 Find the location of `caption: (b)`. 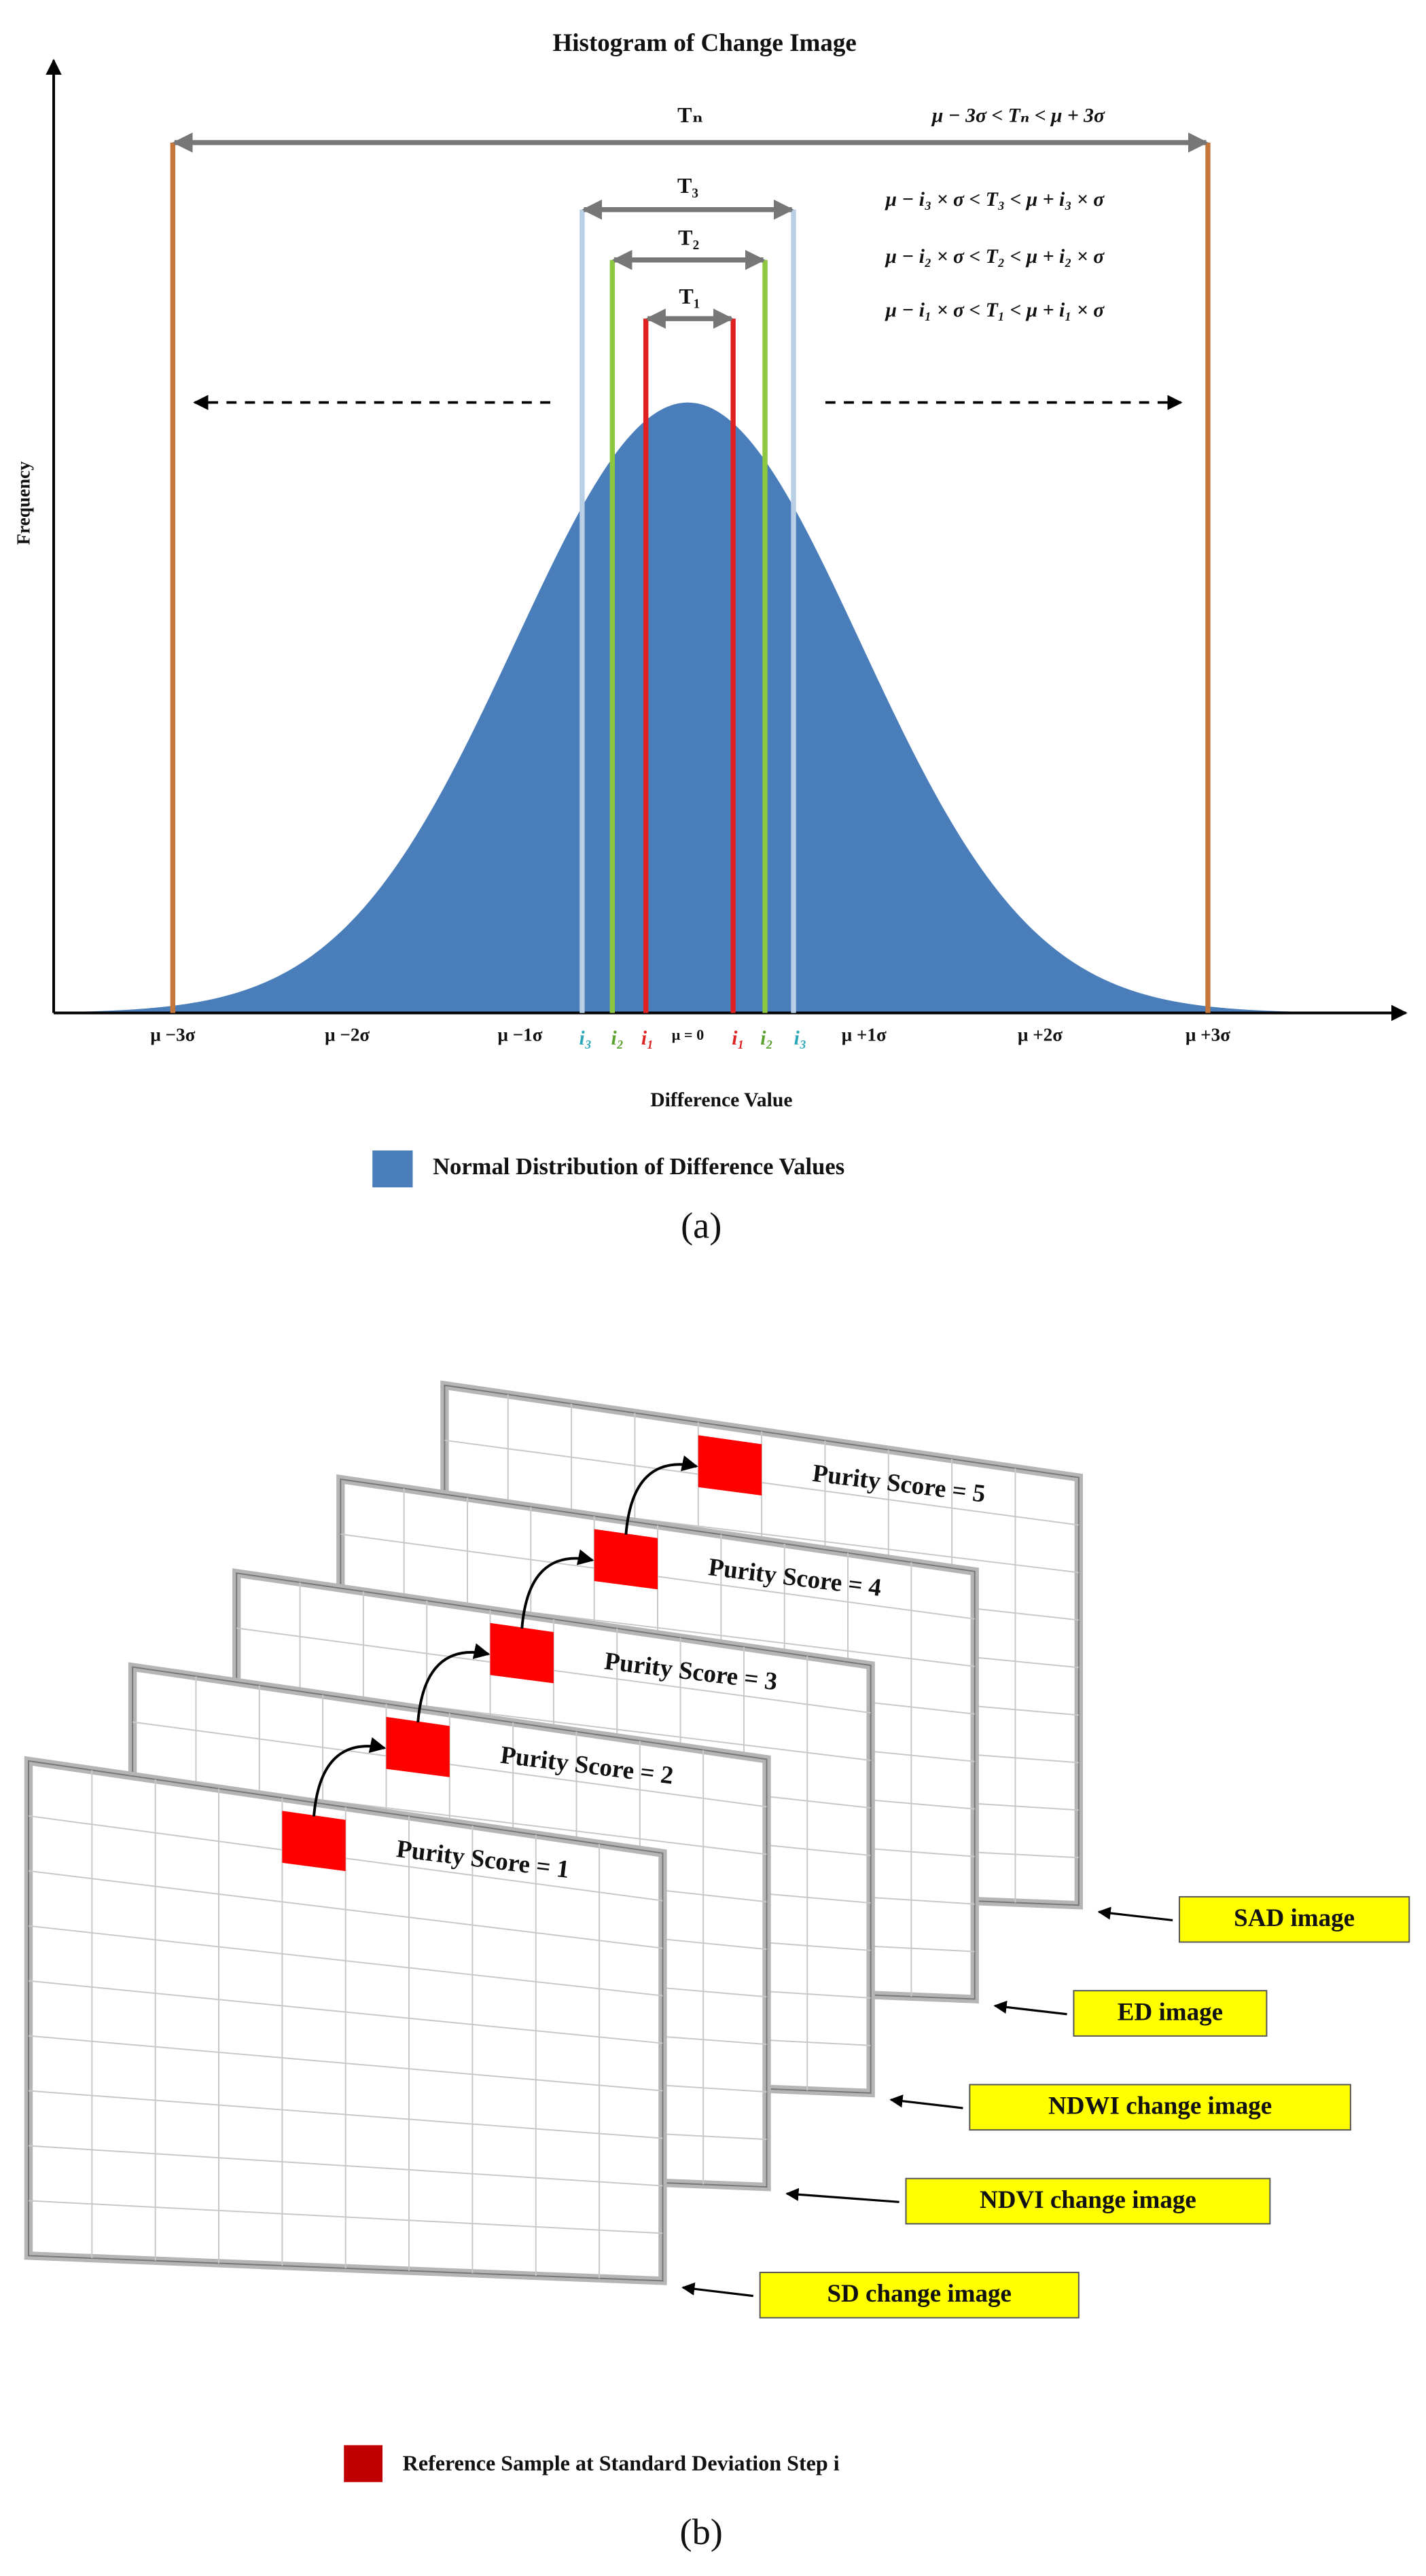

caption: (b) is located at coordinates (701, 2531).